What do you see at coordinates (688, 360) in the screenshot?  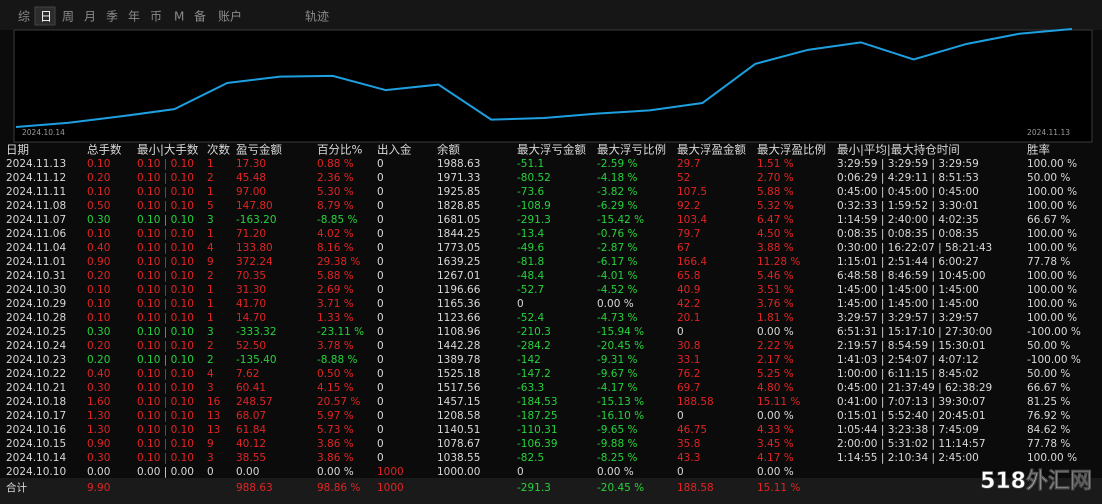 I see `table-cell: 33.1` at bounding box center [688, 360].